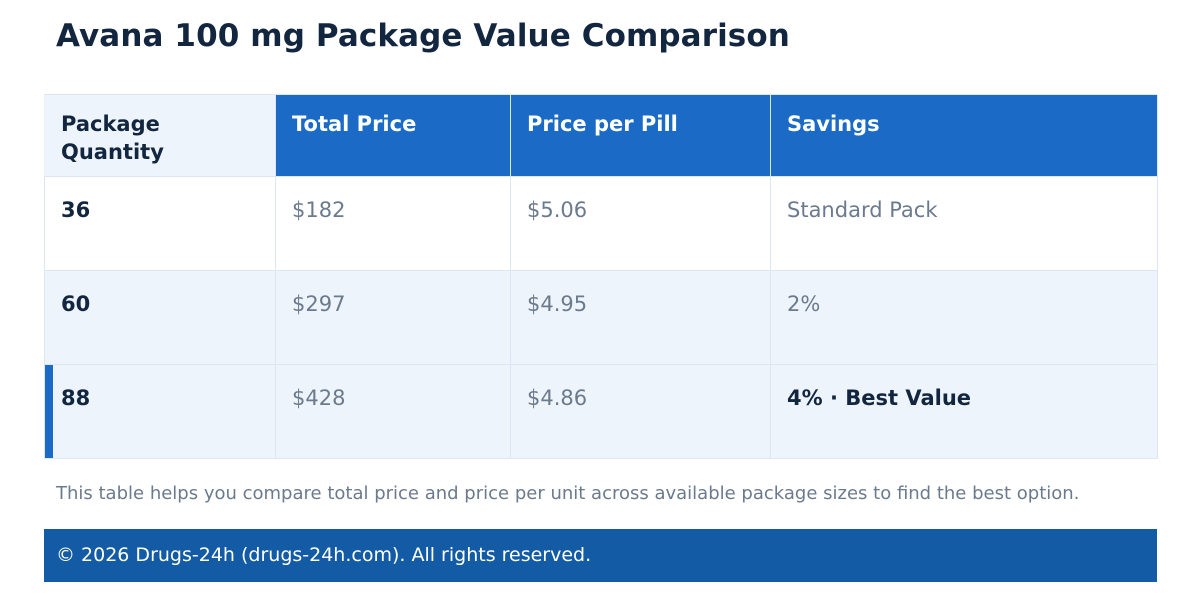  What do you see at coordinates (640, 223) in the screenshot?
I see `cell-price-per-pill: $5.06` at bounding box center [640, 223].